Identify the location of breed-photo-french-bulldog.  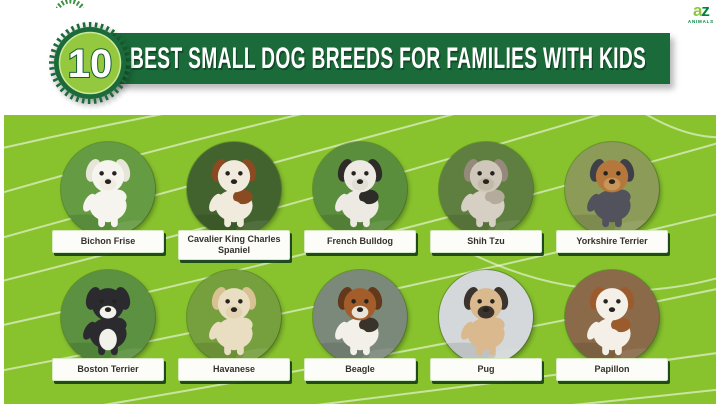
(360, 189).